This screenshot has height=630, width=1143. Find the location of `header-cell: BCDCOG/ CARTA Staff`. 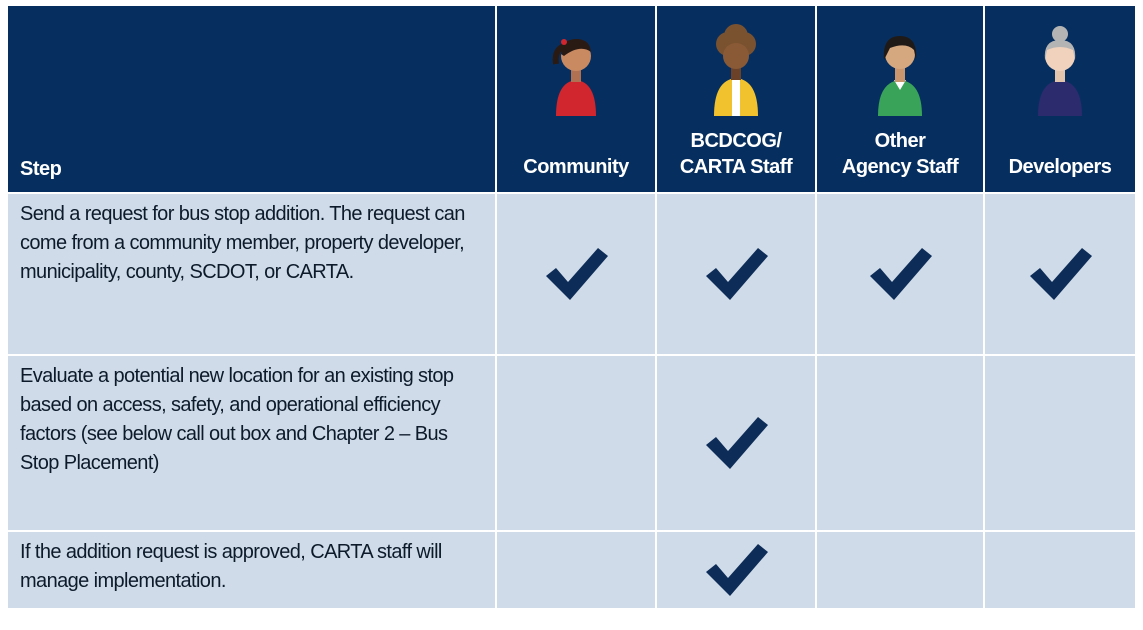

header-cell: BCDCOG/ CARTA Staff is located at coordinates (736, 99).